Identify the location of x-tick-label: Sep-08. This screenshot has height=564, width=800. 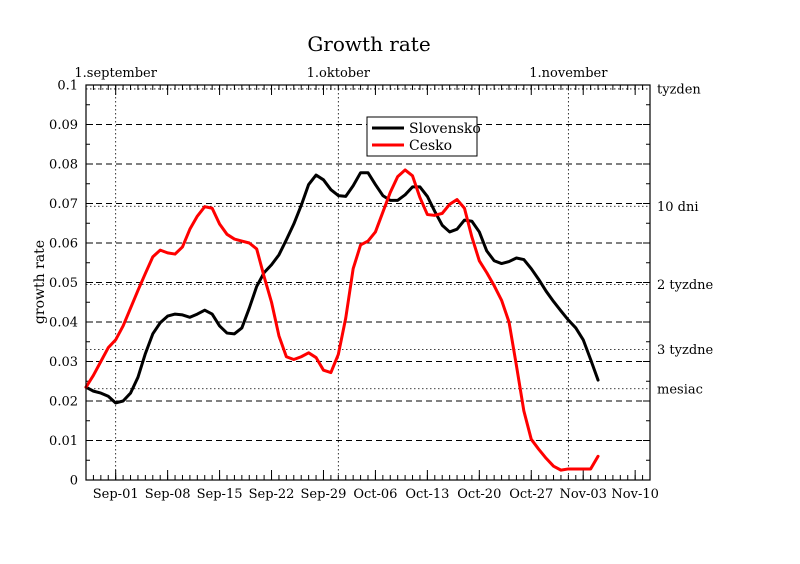
(168, 494).